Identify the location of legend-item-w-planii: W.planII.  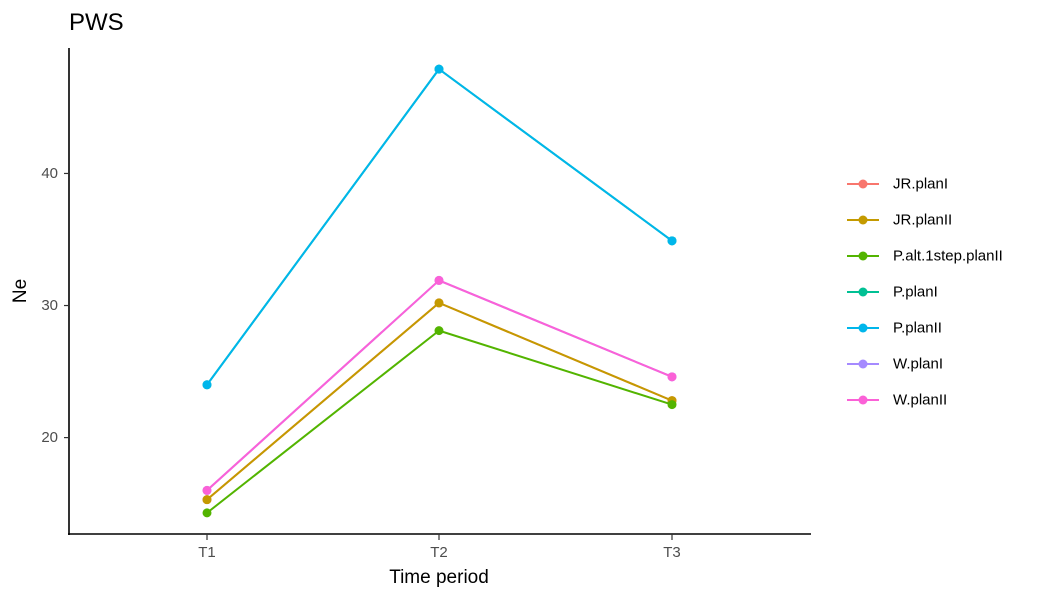
(897, 400).